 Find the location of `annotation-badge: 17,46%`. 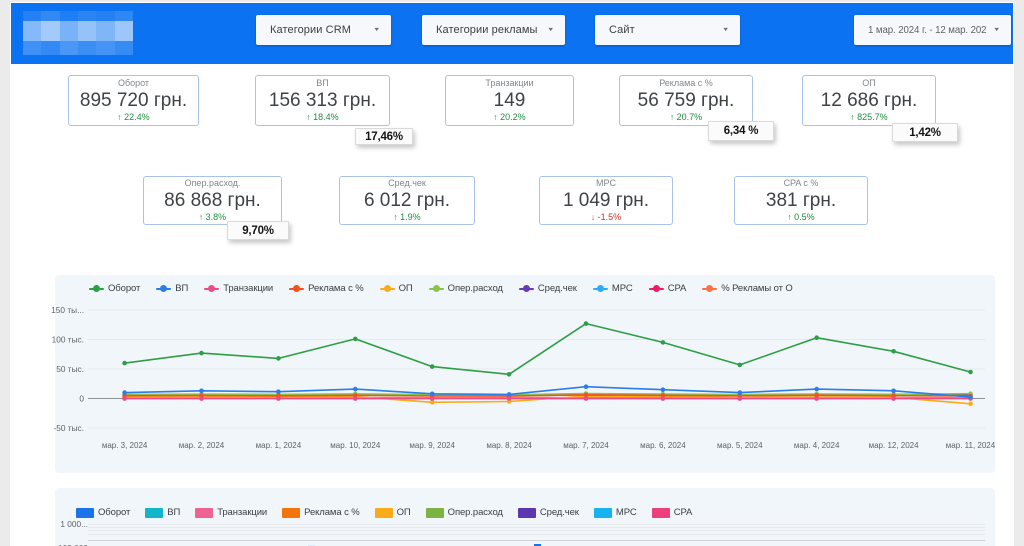

annotation-badge: 17,46% is located at coordinates (384, 136).